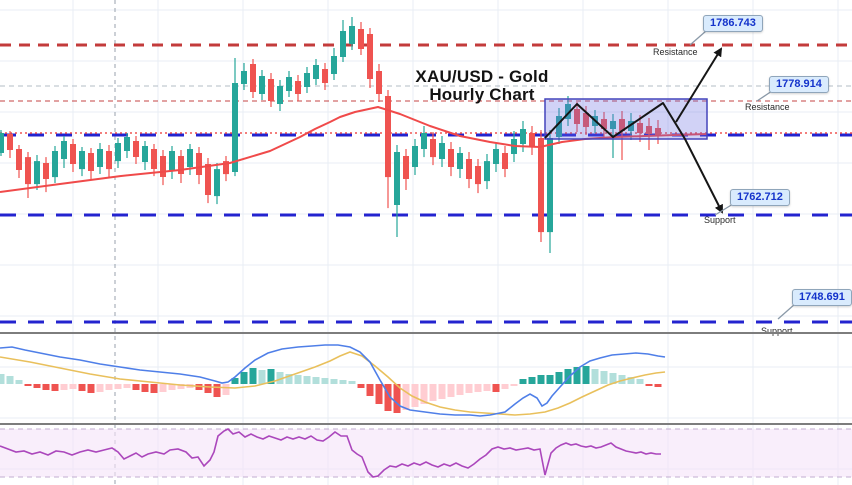 The image size is (852, 485). Describe the element at coordinates (767, 107) in the screenshot. I see `level-label-resistance-2: Resistance` at that location.